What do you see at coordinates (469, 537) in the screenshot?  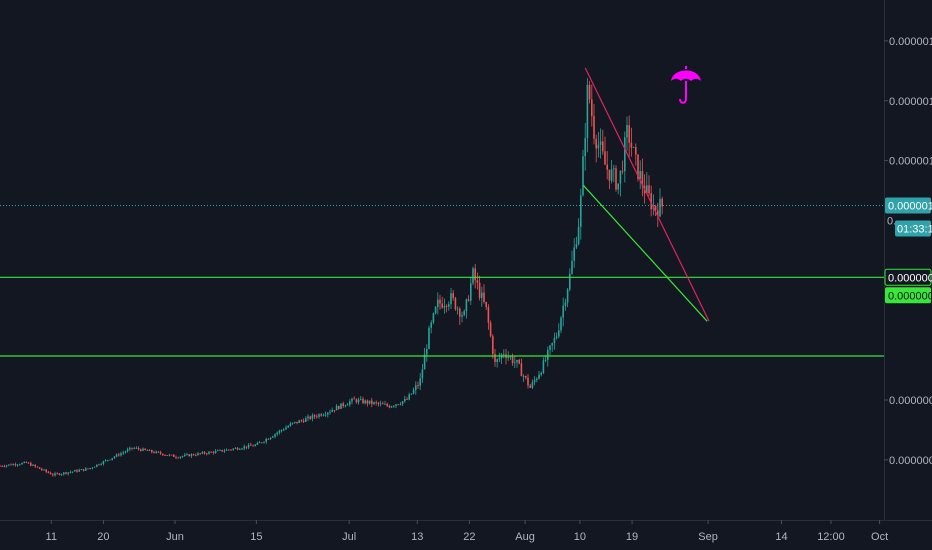 I see `x-tick-label: 22` at bounding box center [469, 537].